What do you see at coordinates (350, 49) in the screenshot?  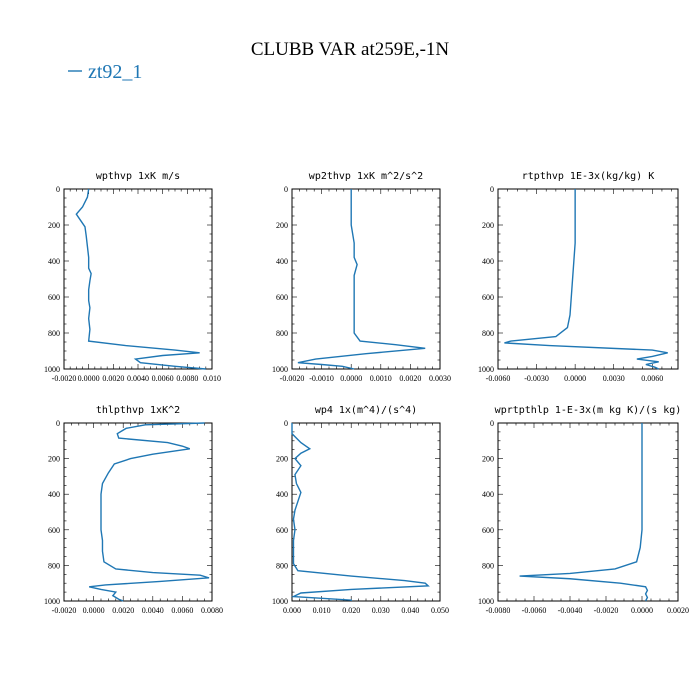 I see `figure-title: CLUBB VAR at259E,-1N` at bounding box center [350, 49].